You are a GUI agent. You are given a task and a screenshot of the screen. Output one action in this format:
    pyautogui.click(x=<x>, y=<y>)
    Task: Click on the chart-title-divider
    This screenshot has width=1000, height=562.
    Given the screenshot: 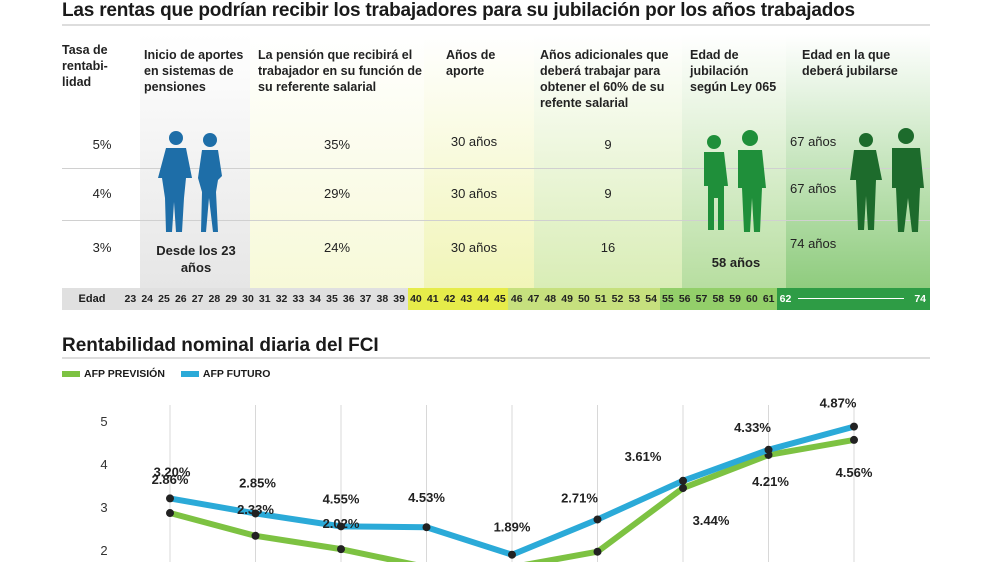 What is the action you would take?
    pyautogui.click(x=496, y=358)
    